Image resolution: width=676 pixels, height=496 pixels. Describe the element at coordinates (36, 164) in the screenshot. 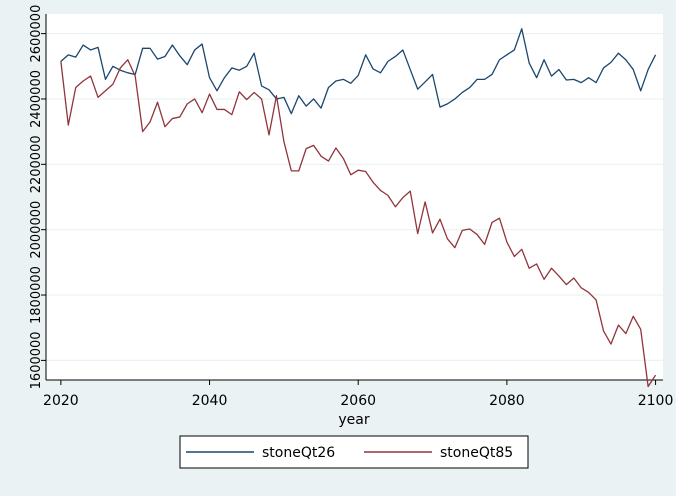

I see `y-tick-label: 2200000` at that location.